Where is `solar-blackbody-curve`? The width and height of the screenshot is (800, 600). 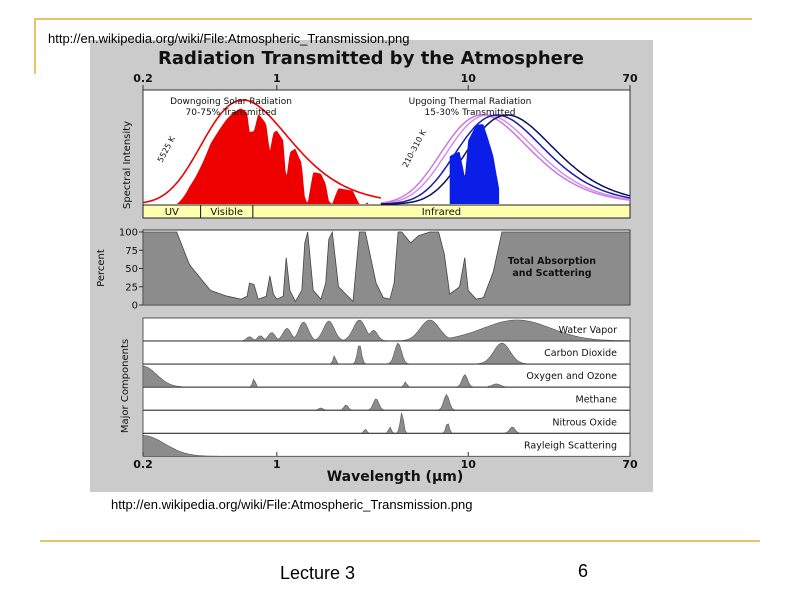 solar-blackbody-curve is located at coordinates (262, 151).